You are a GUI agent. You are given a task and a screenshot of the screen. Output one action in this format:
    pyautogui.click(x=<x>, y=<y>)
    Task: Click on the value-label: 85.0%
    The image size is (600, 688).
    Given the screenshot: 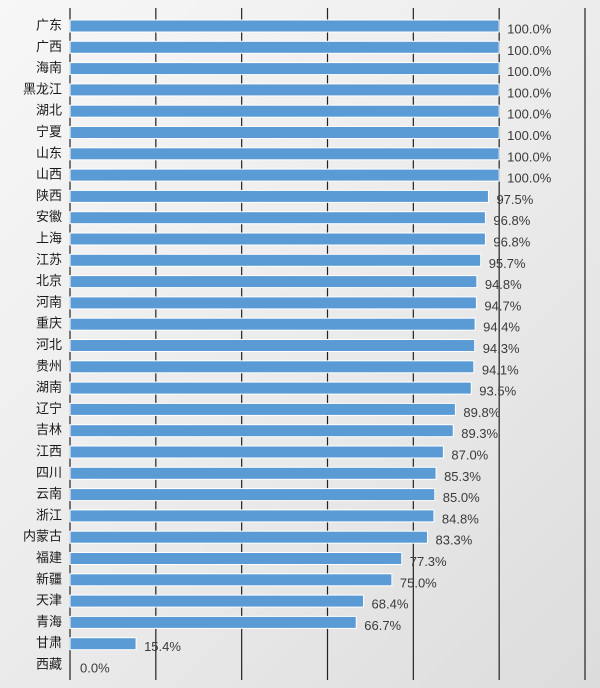 What is the action you would take?
    pyautogui.click(x=461, y=497)
    